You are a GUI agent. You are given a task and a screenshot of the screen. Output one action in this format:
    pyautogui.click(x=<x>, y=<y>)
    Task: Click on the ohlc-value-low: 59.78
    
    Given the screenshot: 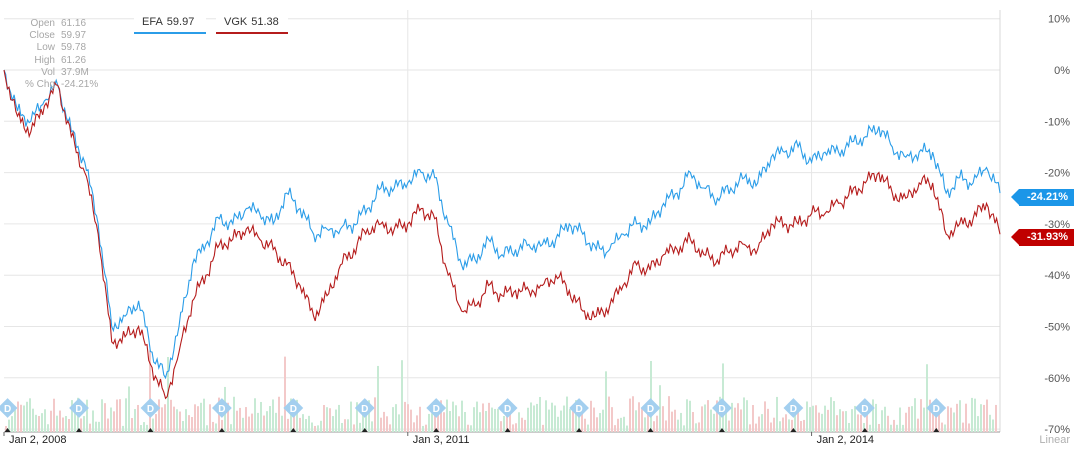 What is the action you would take?
    pyautogui.click(x=74, y=48)
    